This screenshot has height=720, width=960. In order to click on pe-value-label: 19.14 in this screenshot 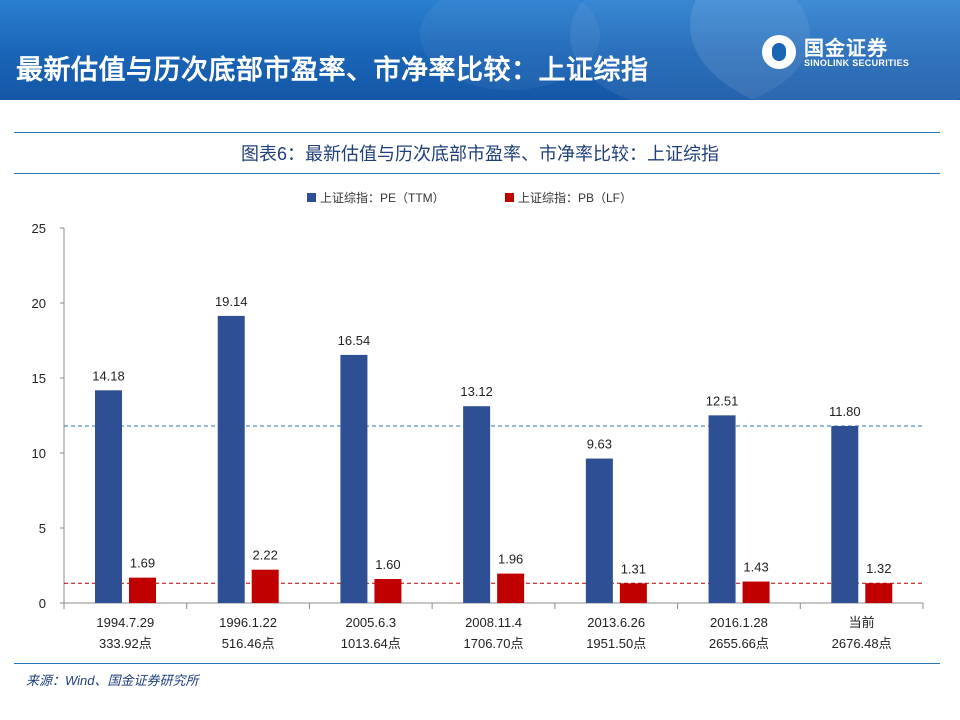, I will do `click(231, 301)`.